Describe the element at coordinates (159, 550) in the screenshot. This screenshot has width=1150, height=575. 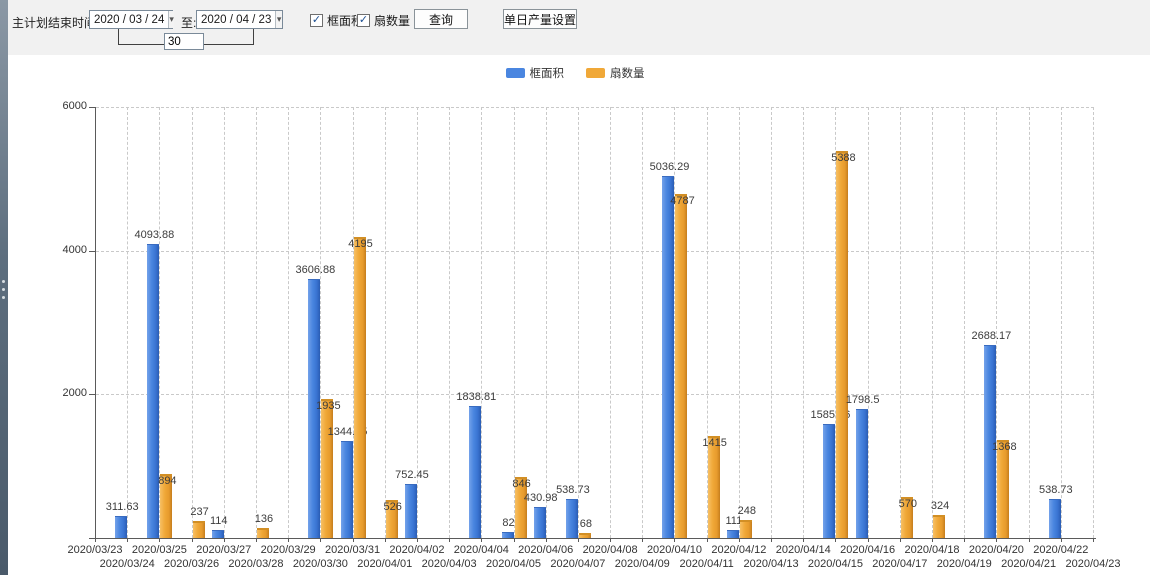
I see `x-tick-label: 2020/03/25` at that location.